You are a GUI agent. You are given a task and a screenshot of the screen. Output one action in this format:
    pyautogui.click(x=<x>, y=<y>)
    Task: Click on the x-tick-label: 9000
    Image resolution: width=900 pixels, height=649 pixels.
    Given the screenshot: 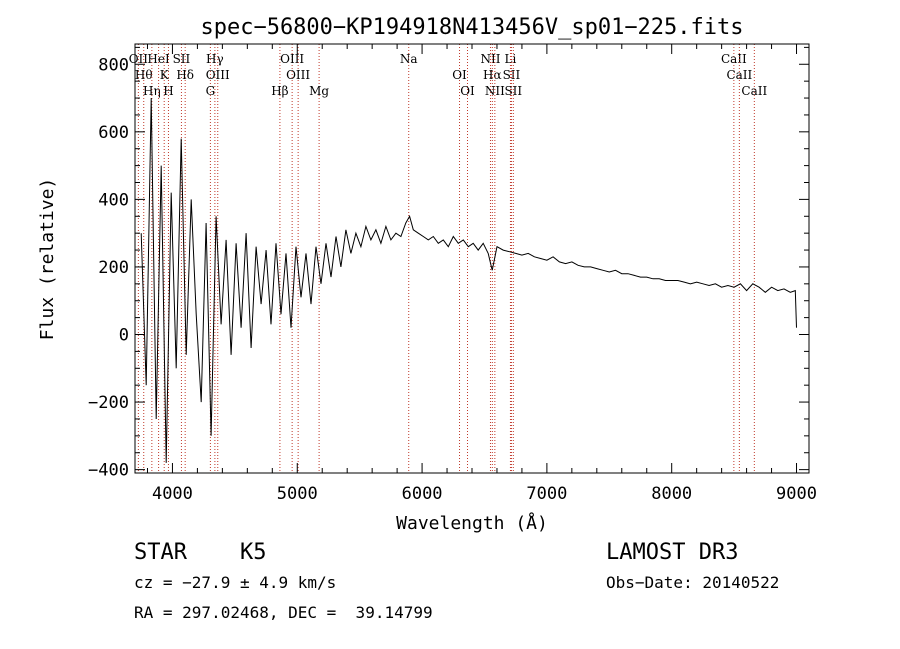 What is the action you would take?
    pyautogui.click(x=796, y=494)
    